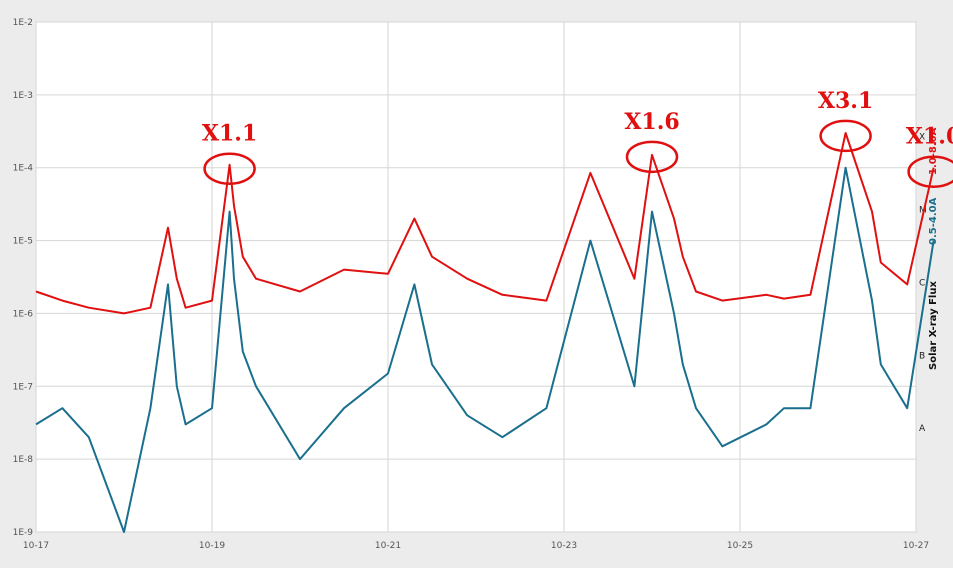  What do you see at coordinates (23, 314) in the screenshot?
I see `y-tick-label: 1E-6` at bounding box center [23, 314].